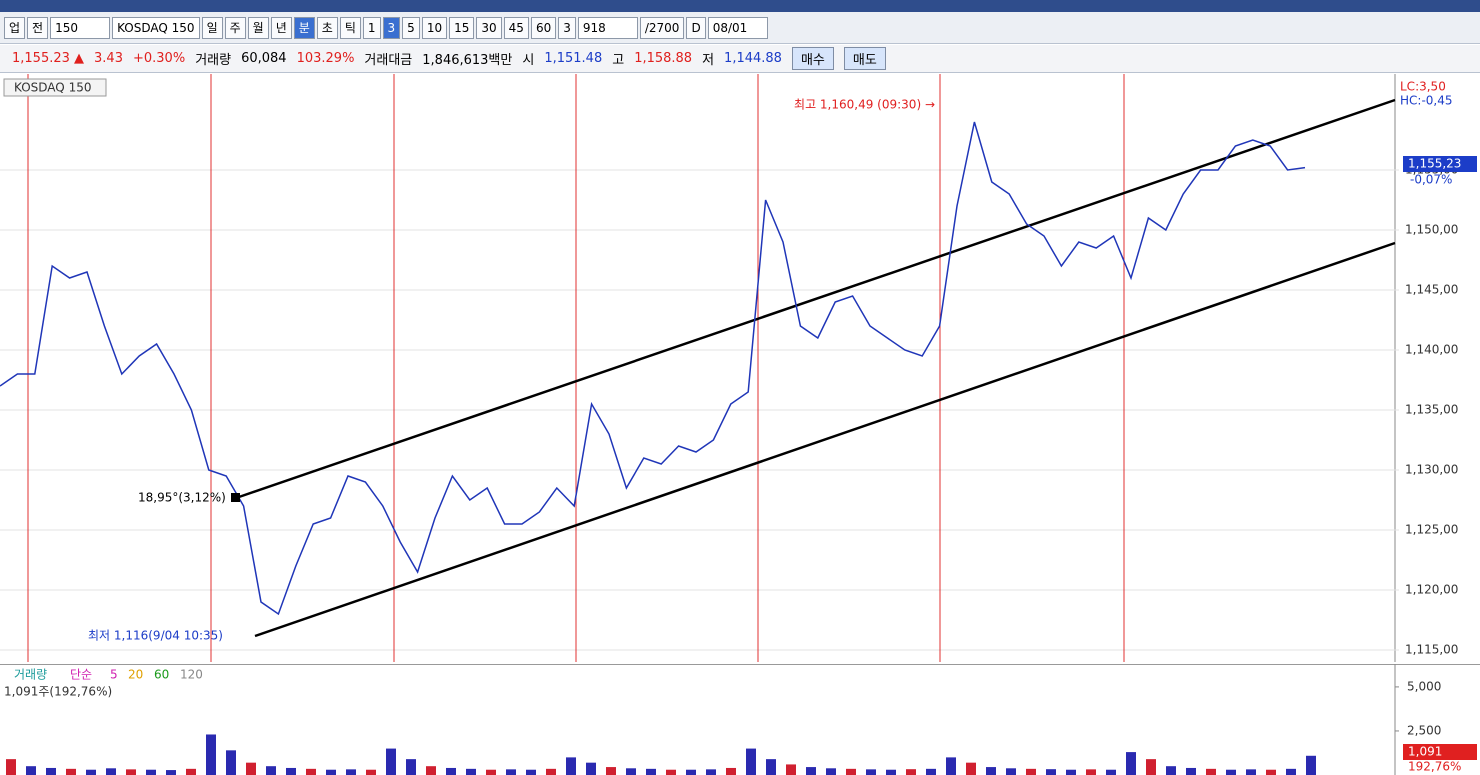 The image size is (1480, 775). Describe the element at coordinates (753, 58) in the screenshot. I see `quote-low: 1,144.88` at that location.